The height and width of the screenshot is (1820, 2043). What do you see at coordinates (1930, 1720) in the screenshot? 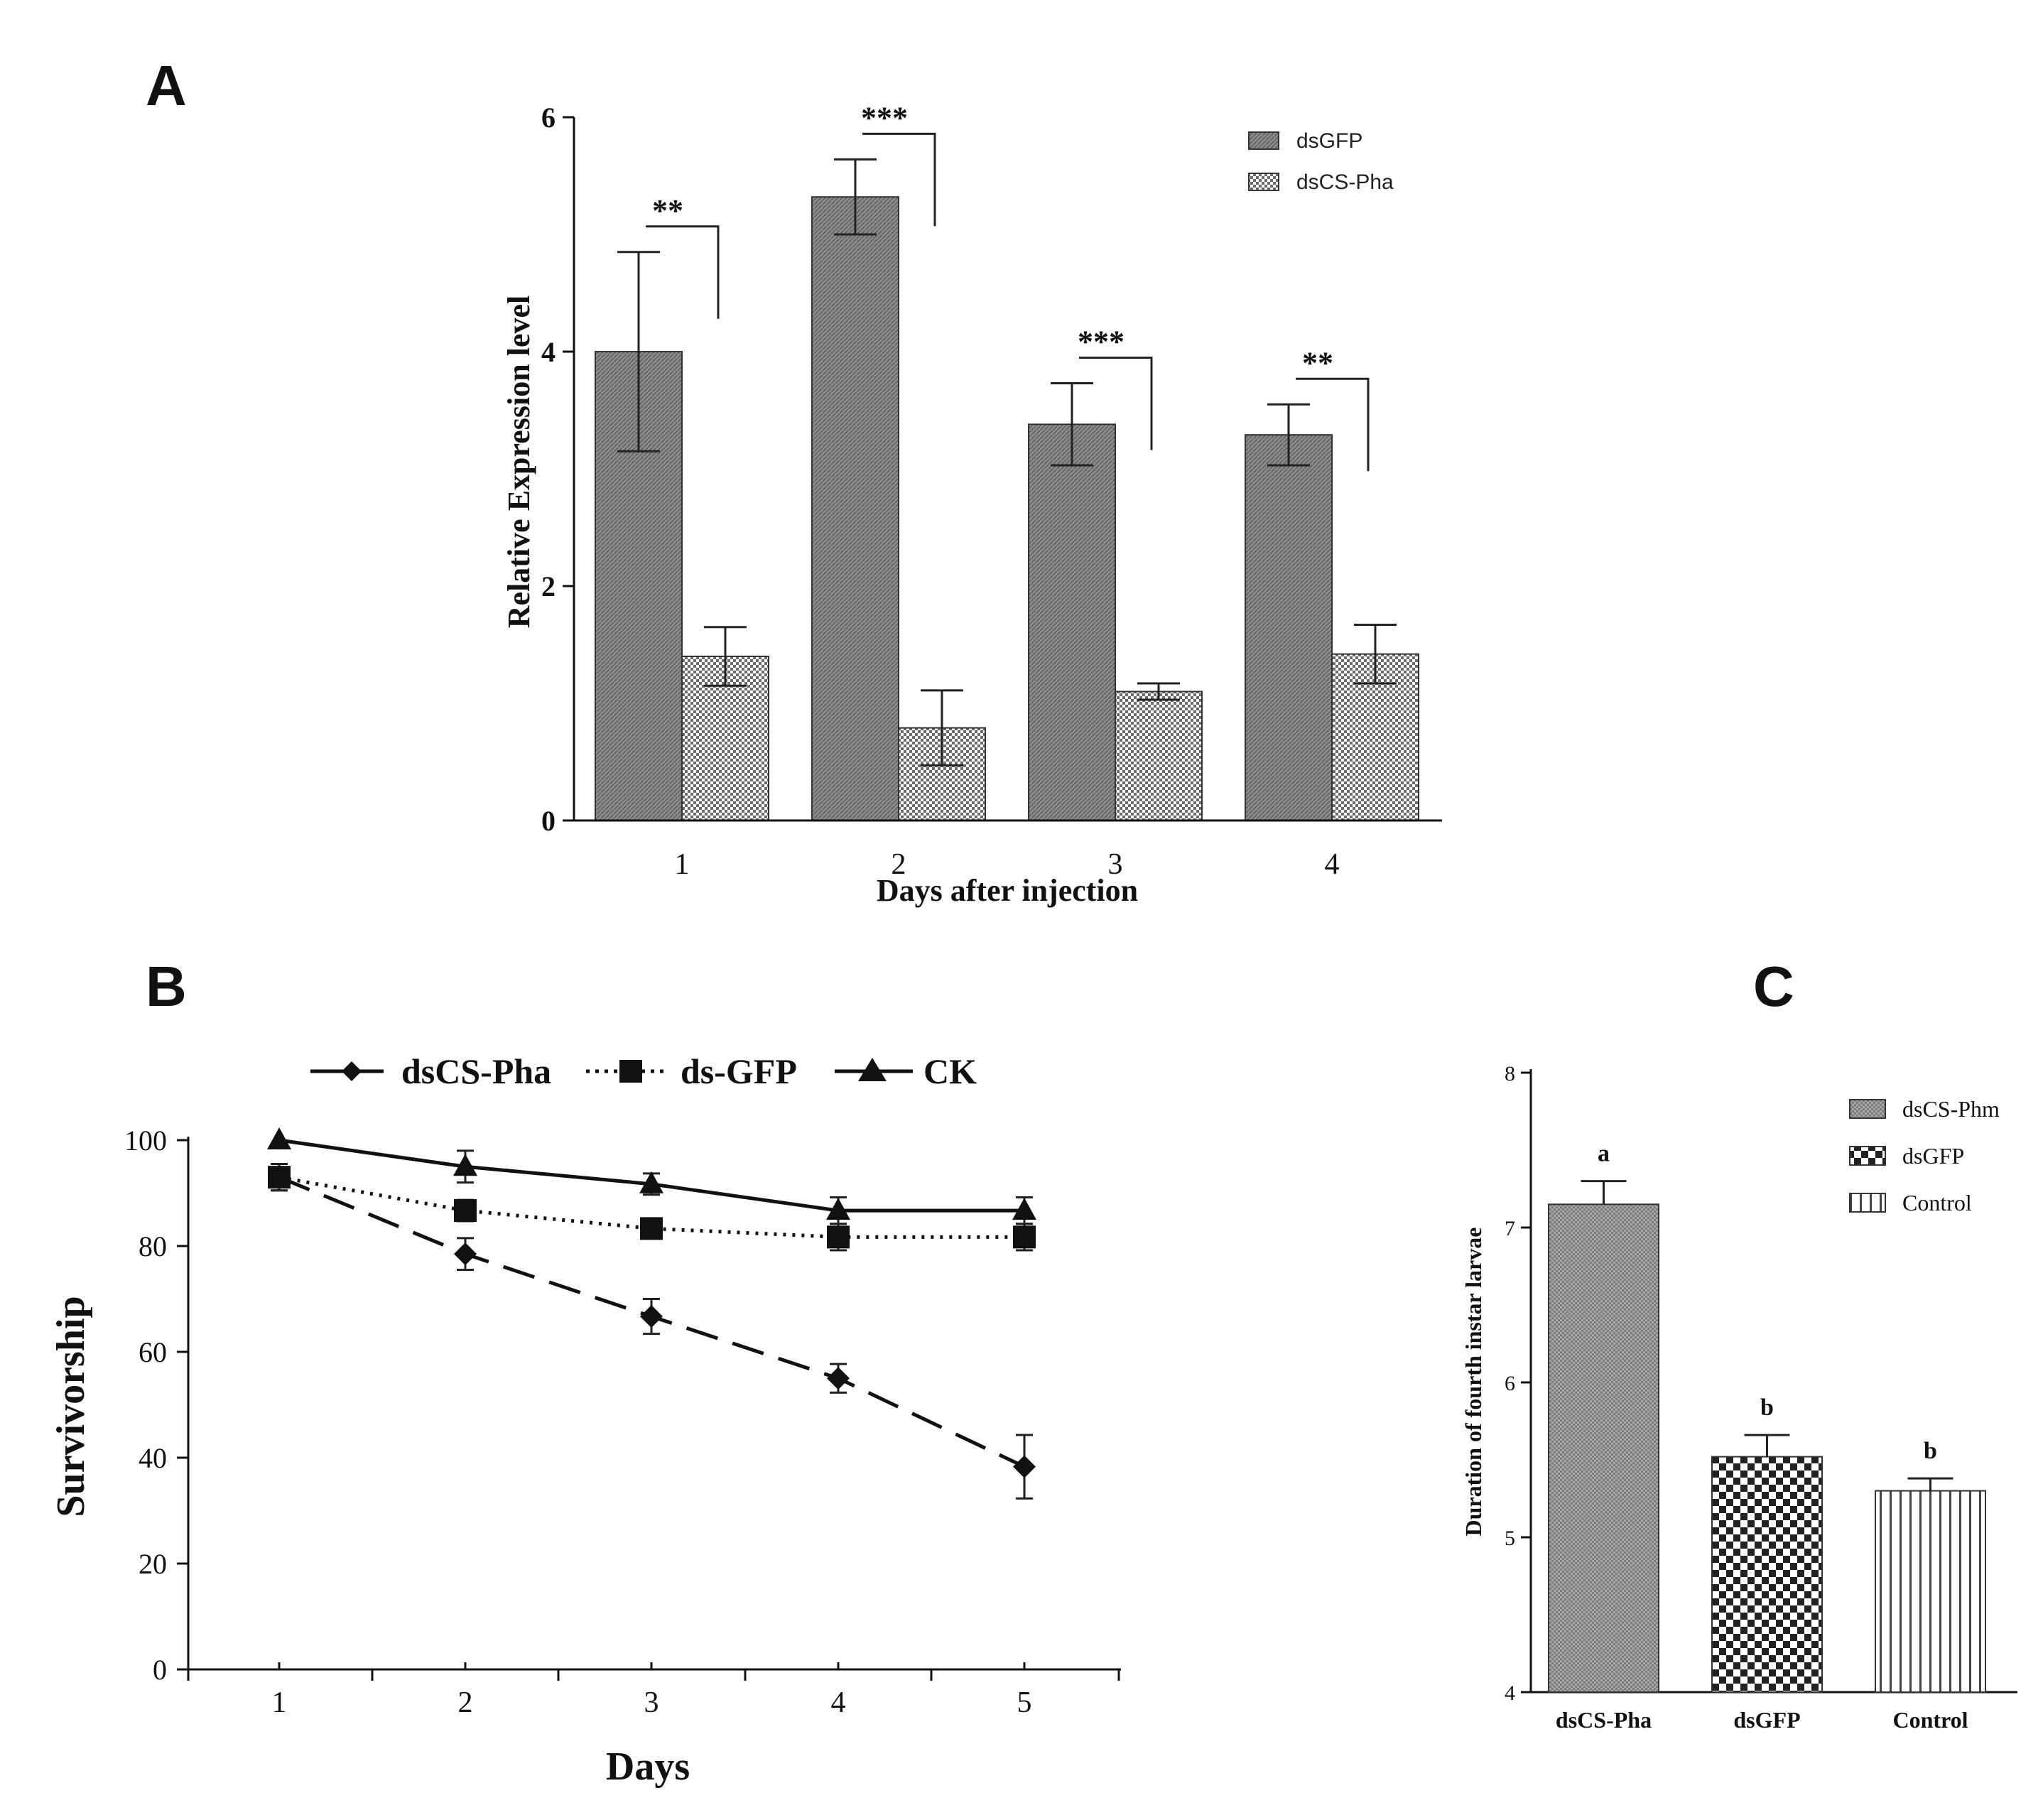
I see `panel-c-x-tick-label: Control` at bounding box center [1930, 1720].